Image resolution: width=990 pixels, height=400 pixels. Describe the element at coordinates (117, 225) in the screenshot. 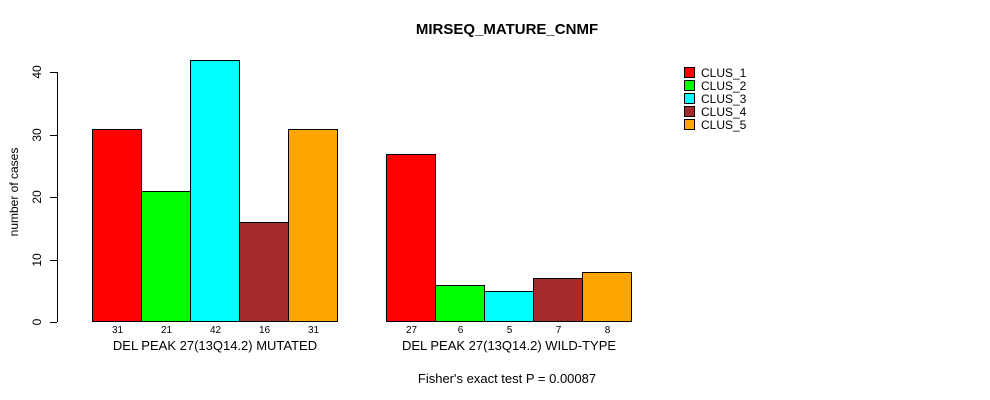

I see `bar-clus_1-group1` at that location.